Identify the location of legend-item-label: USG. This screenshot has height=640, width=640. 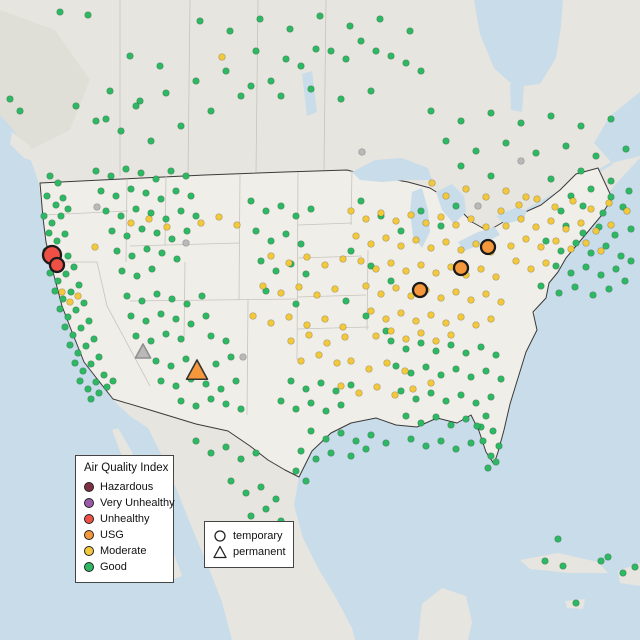
(112, 535).